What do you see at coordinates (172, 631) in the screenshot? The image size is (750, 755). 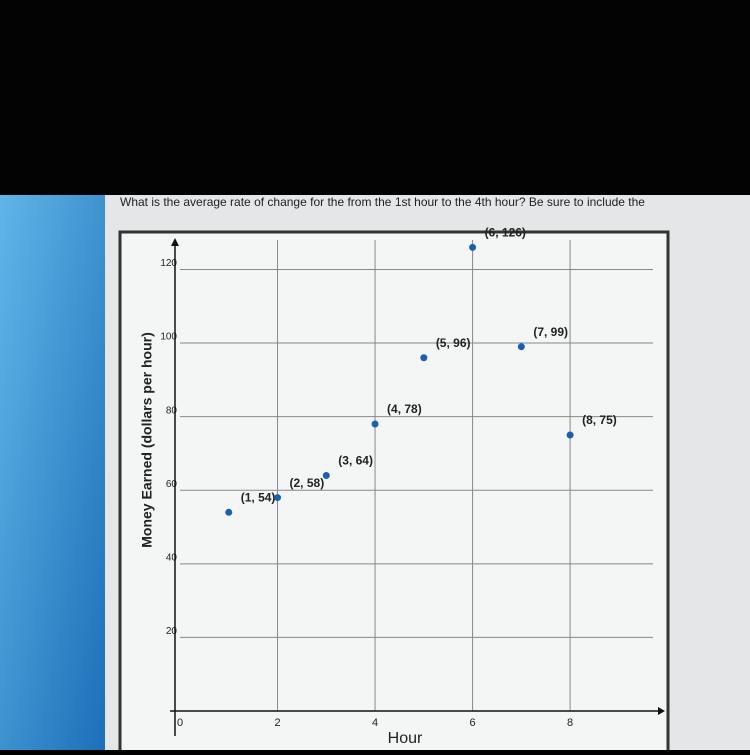 I see `y-tick-label: 20` at bounding box center [172, 631].